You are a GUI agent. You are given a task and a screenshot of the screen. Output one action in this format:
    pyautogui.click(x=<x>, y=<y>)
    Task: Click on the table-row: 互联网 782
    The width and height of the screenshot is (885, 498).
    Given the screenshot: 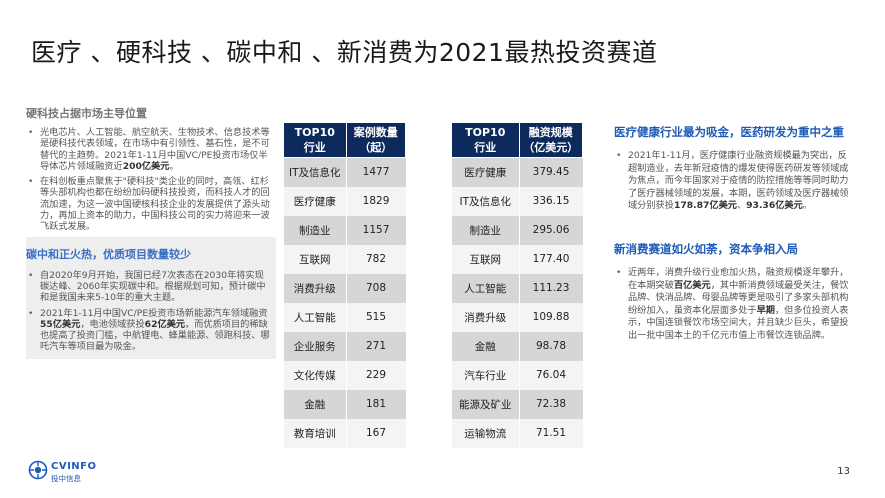 What is the action you would take?
    pyautogui.click(x=344, y=259)
    